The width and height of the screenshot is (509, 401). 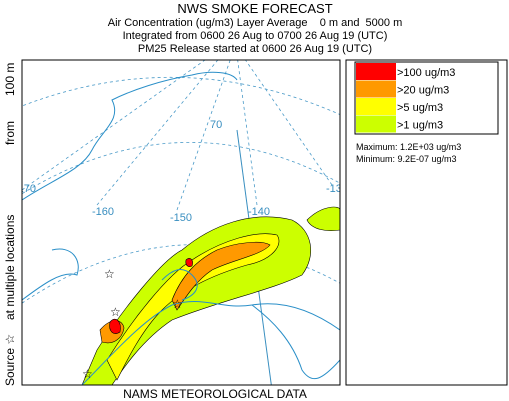 I want to click on legend-label: >1 ug/m3, so click(x=420, y=126).